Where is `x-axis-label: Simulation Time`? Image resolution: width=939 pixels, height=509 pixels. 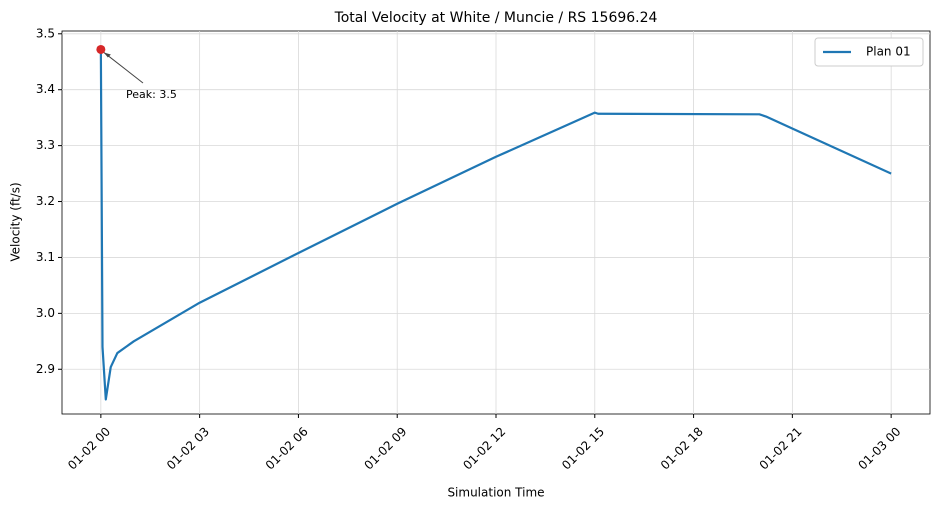 x-axis-label: Simulation Time is located at coordinates (495, 493).